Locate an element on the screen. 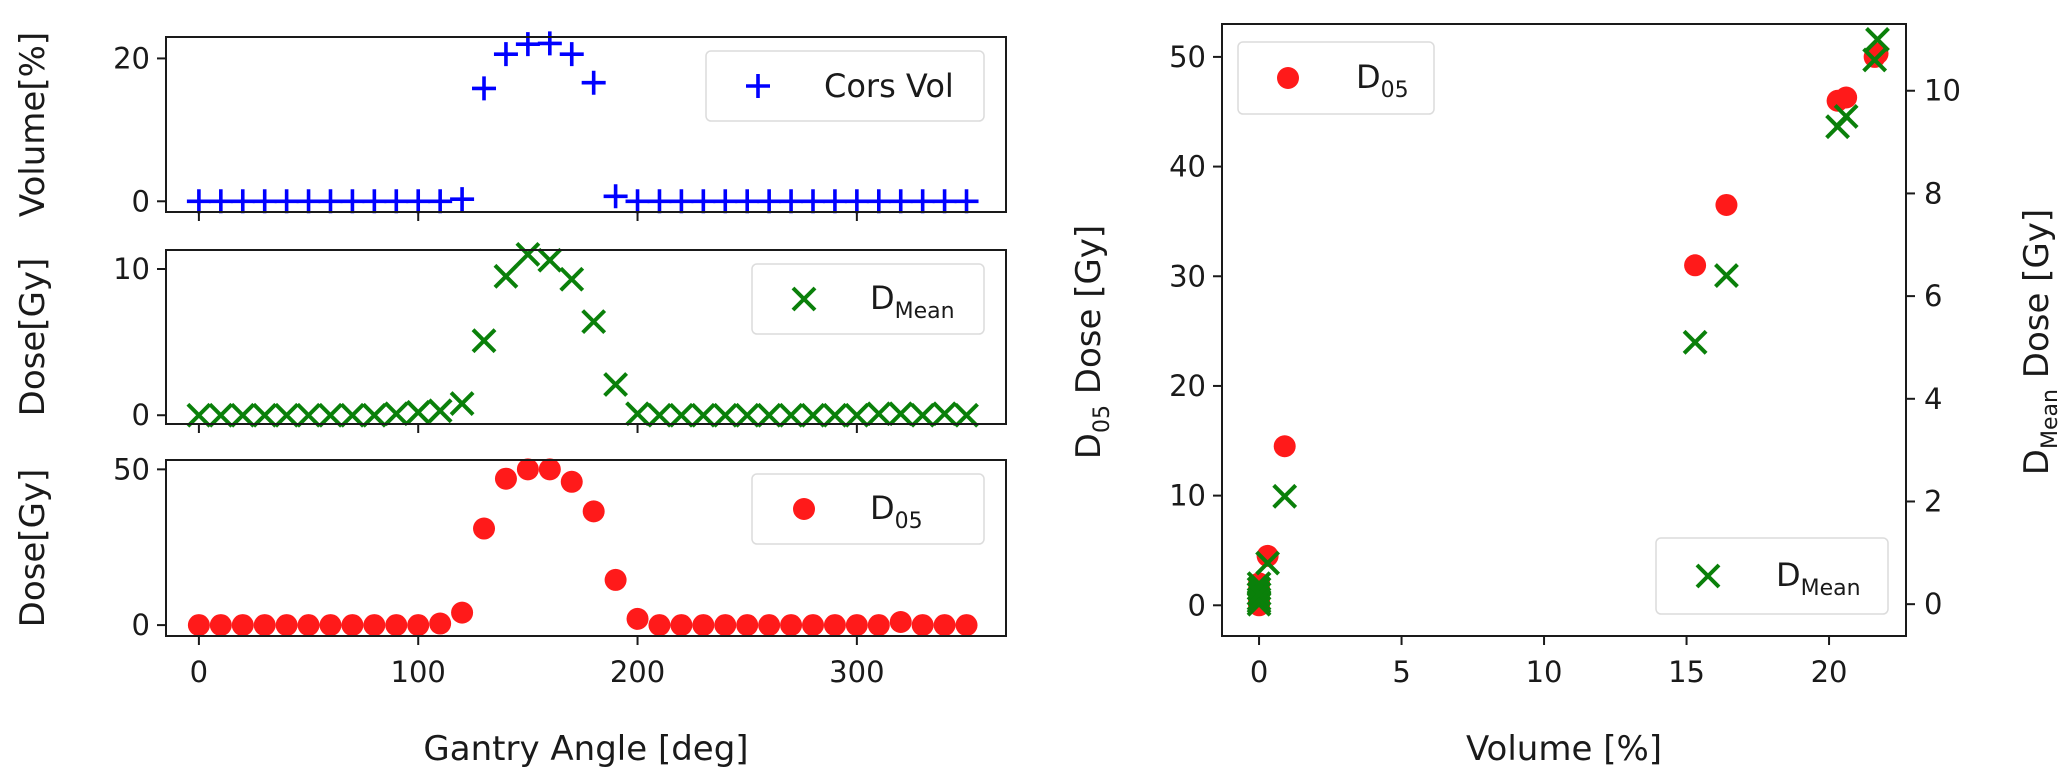 The image size is (2072, 775). scatter-legend-dmean is located at coordinates (1772, 576).